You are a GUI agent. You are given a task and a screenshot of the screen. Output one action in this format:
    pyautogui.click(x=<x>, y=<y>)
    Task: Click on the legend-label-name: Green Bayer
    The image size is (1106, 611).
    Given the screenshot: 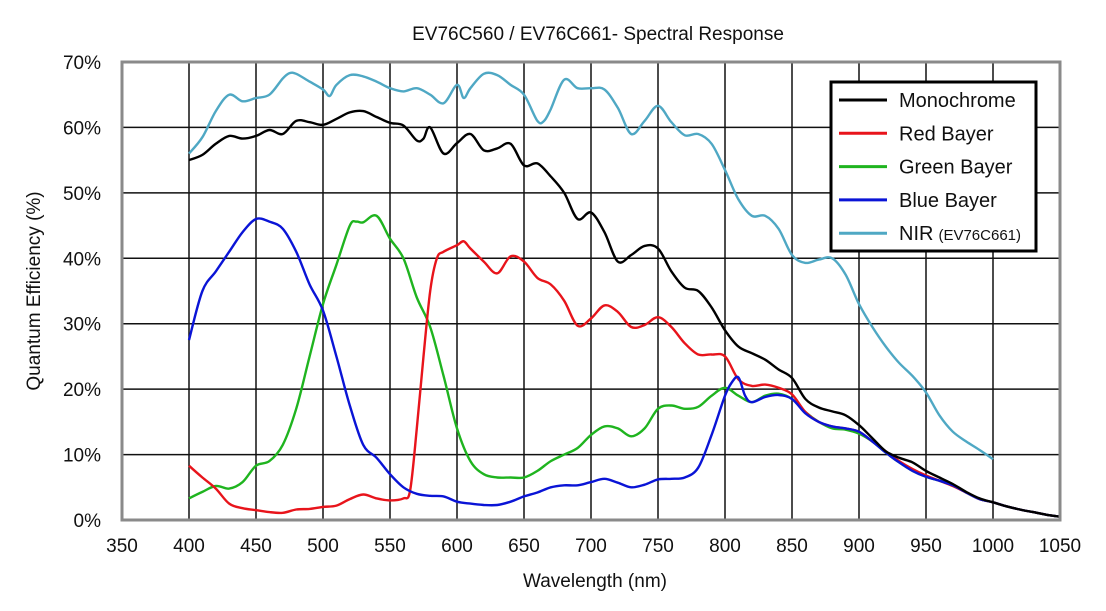 What is the action you would take?
    pyautogui.click(x=956, y=168)
    